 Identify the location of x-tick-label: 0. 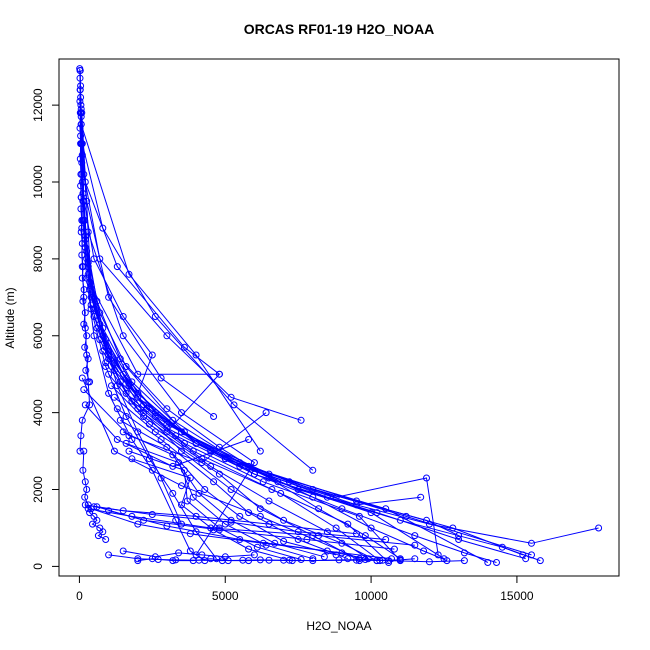
(79, 596).